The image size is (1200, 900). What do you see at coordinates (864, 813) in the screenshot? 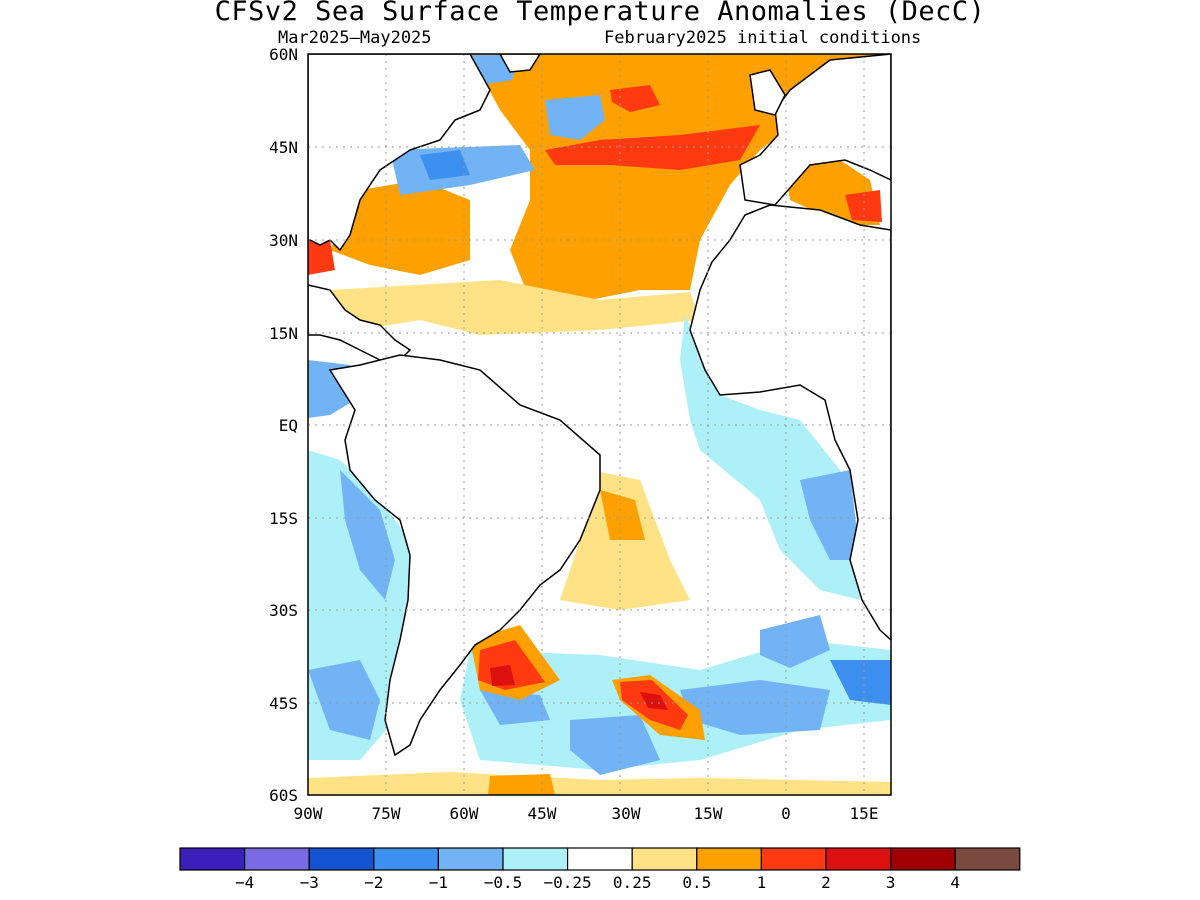
I see `lon-label: 15E` at bounding box center [864, 813].